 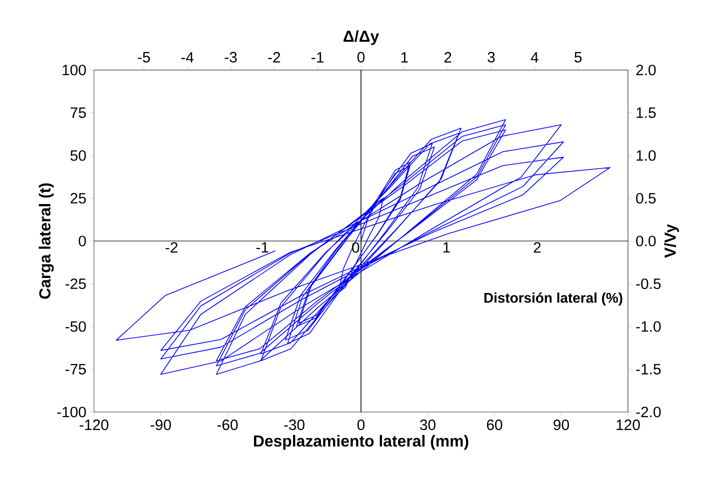 What do you see at coordinates (648, 284) in the screenshot?
I see `y2-tick-label: -0.5` at bounding box center [648, 284].